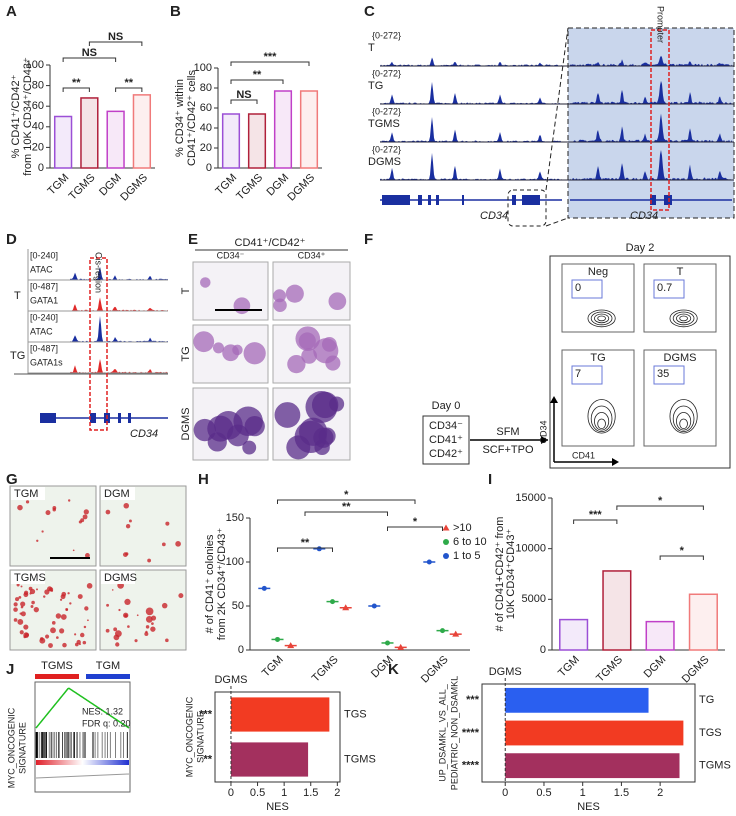 This screenshot has height=816, width=736. Describe the element at coordinates (206, 88) in the screenshot. I see `y-tick-label: 80` at that location.